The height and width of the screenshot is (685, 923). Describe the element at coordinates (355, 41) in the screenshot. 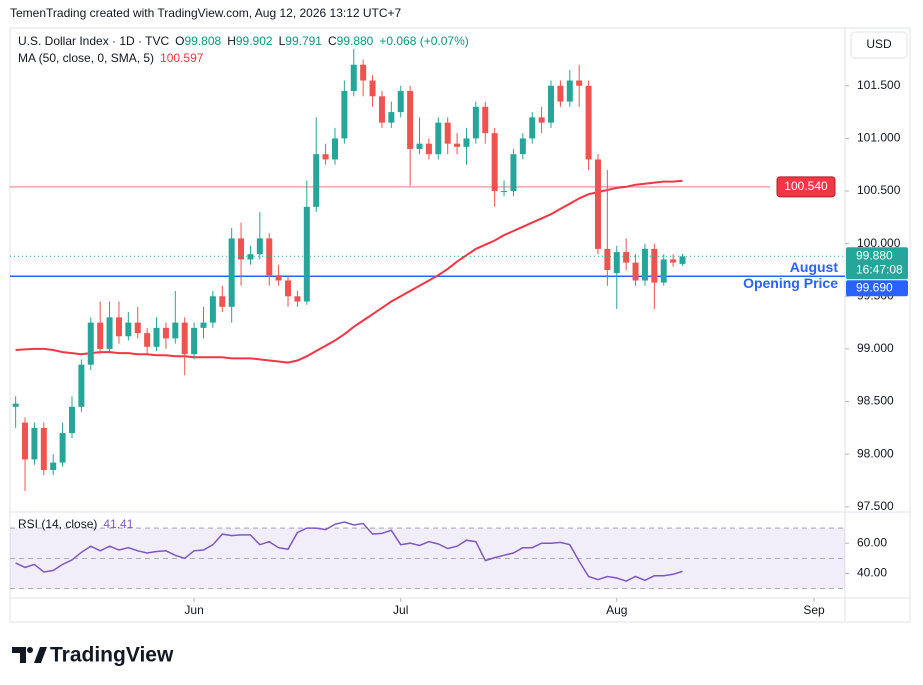

I see `legend-close: 99.880` at that location.